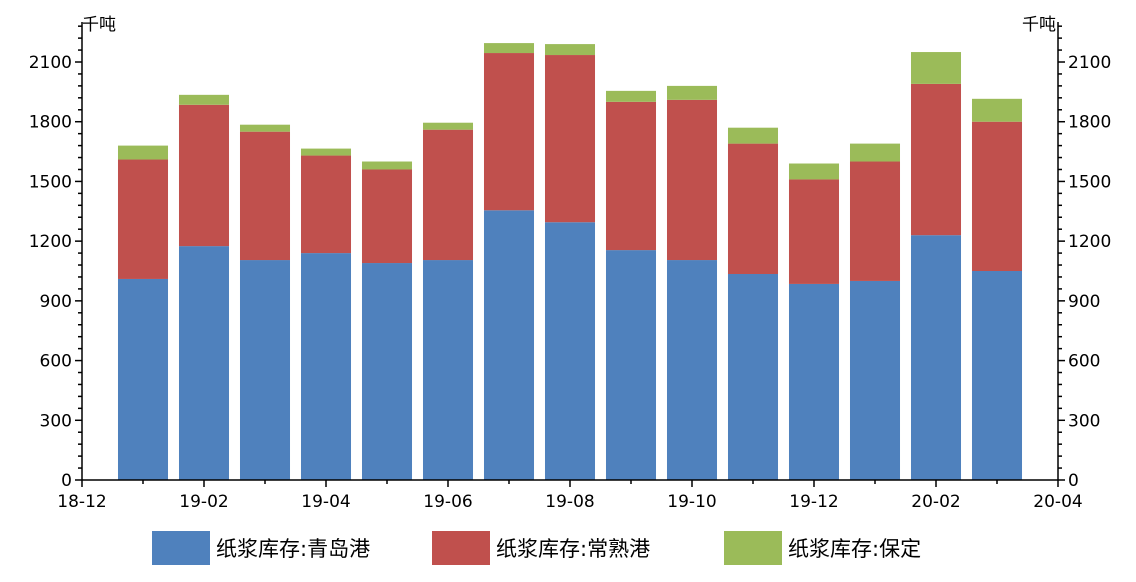 The image size is (1136, 582). What do you see at coordinates (936, 357) in the screenshot?
I see `bar-segment-2020-02-s0` at bounding box center [936, 357].